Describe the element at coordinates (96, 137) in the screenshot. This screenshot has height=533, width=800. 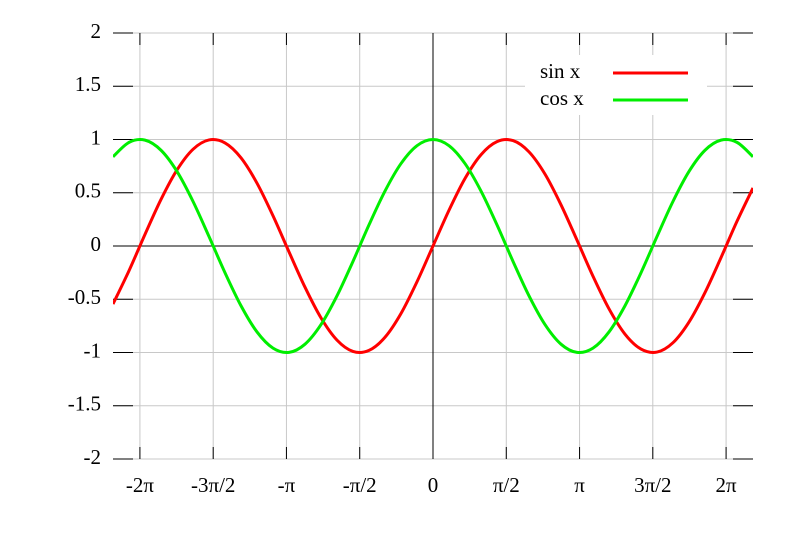
I see `y-tick-label: 1` at that location.